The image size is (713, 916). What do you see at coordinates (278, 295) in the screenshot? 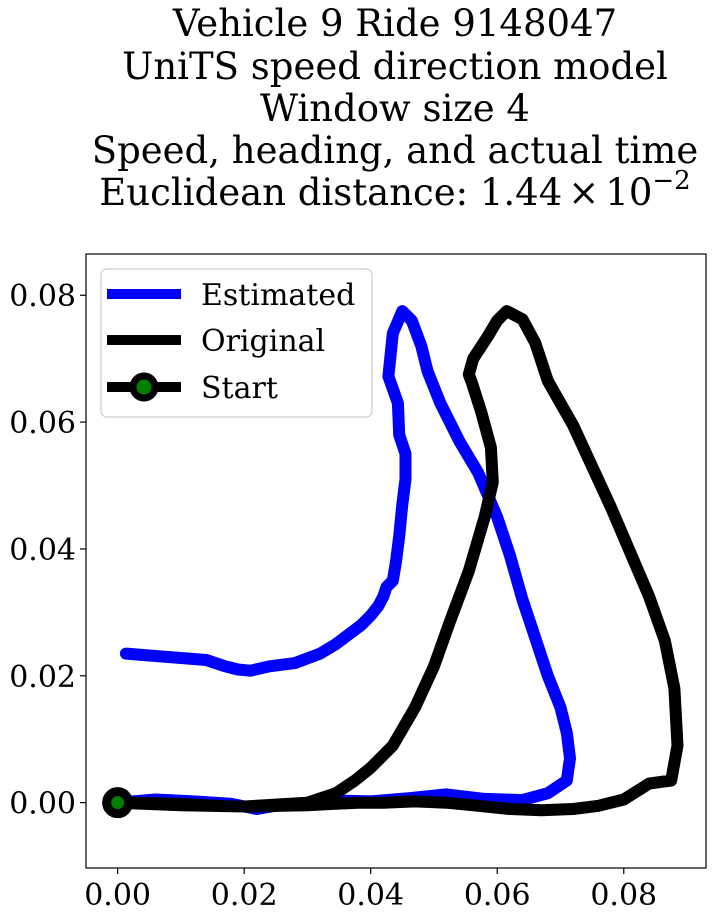
I see `legend-label-estimated: Estimated` at bounding box center [278, 295].